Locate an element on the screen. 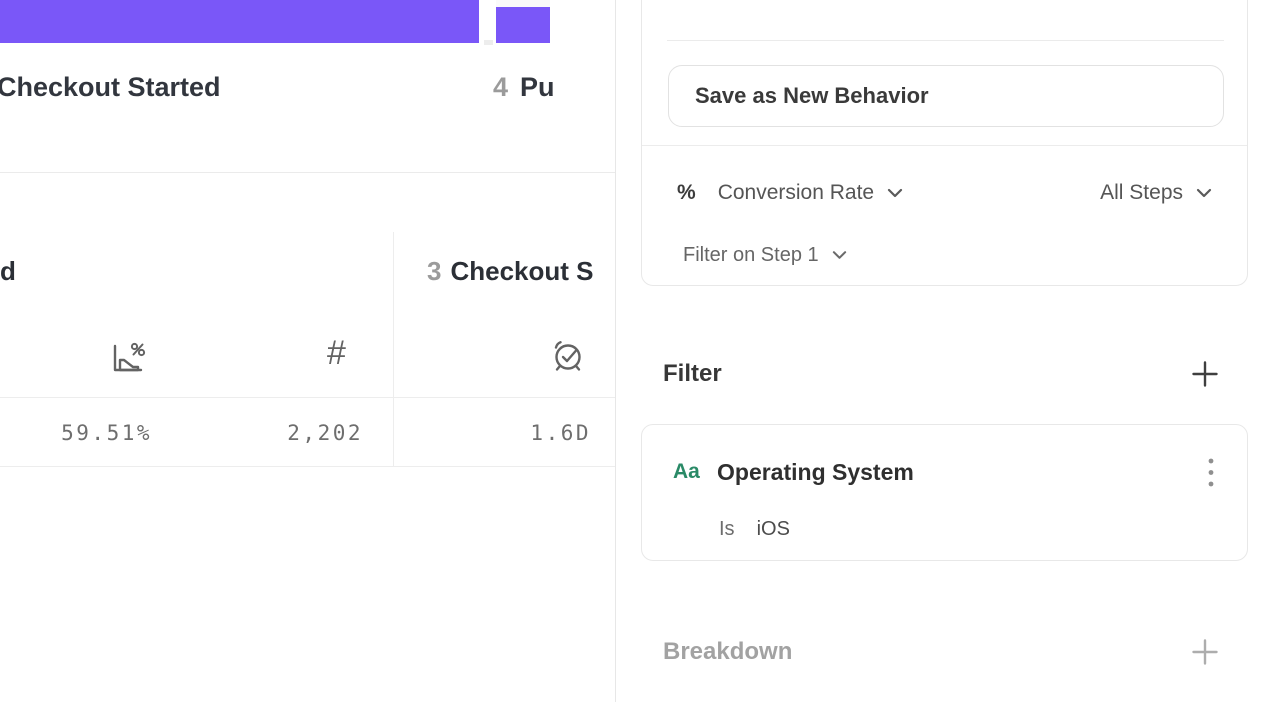 The image size is (1270, 702). time-to-convert-icon is located at coordinates (568, 358).